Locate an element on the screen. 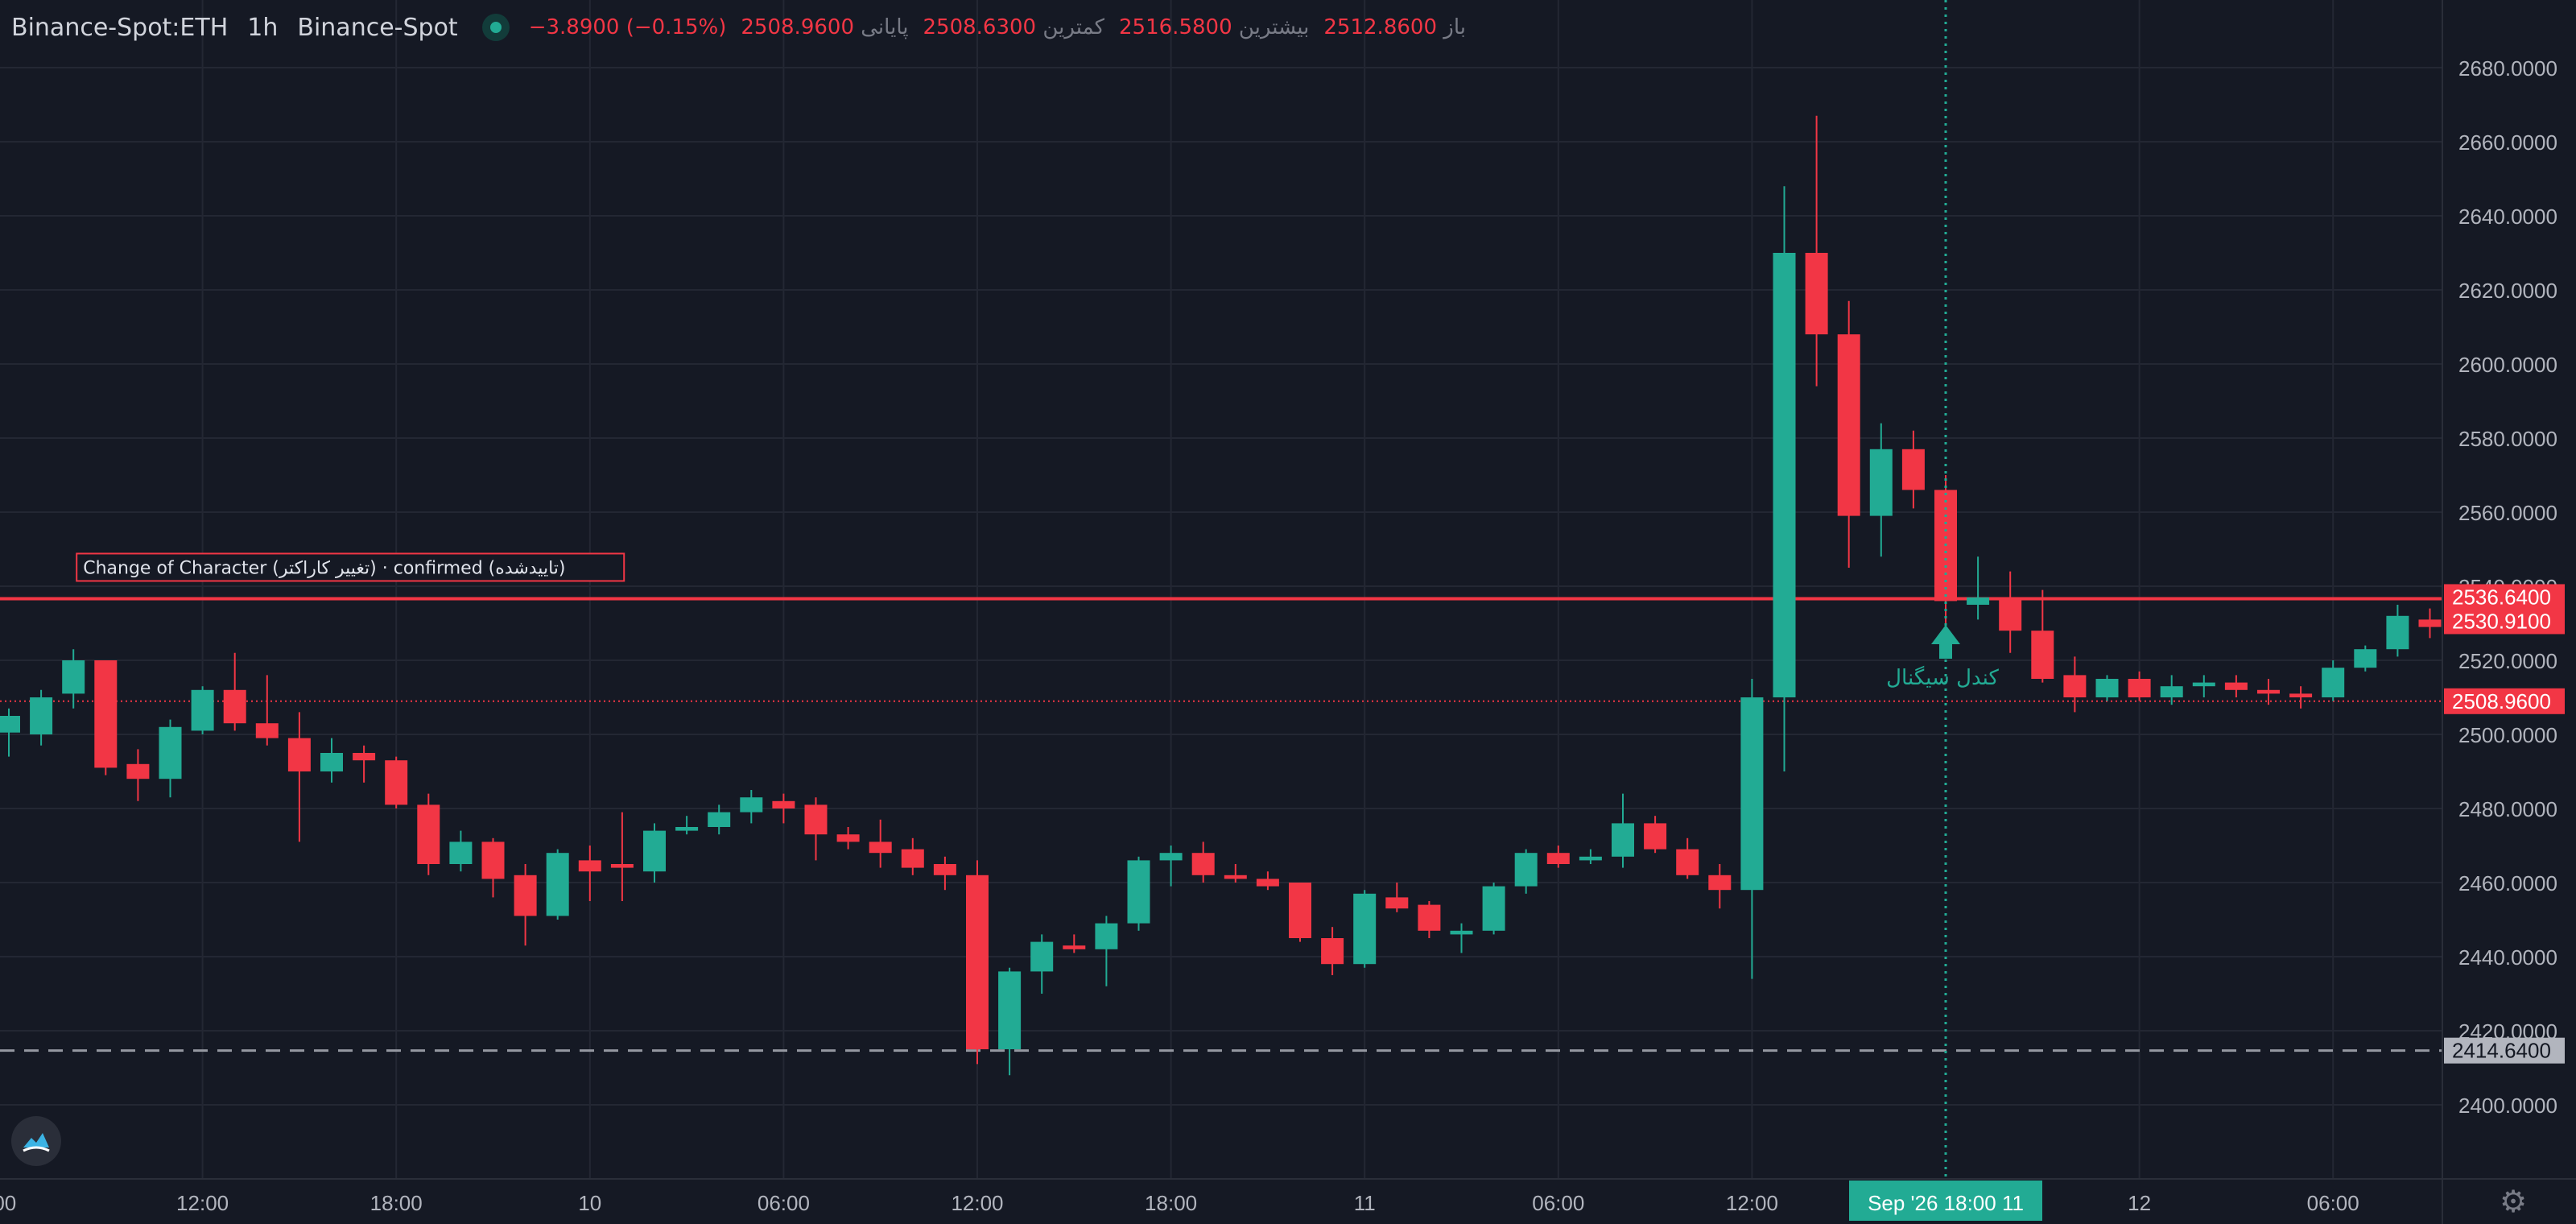 Image resolution: width=2576 pixels, height=1224 pixels. crosshair-time-label: Sep '26 18:00 11 is located at coordinates (1946, 1203).